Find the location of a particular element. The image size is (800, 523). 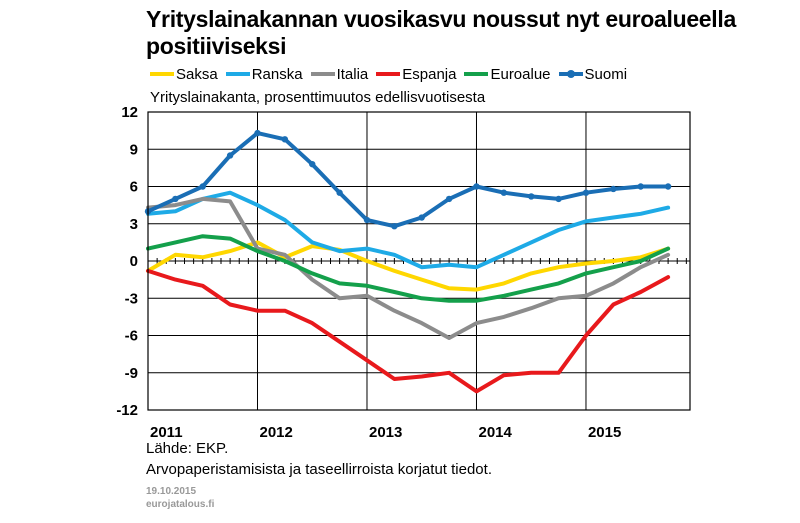

series-line-saksa is located at coordinates (408, 266).